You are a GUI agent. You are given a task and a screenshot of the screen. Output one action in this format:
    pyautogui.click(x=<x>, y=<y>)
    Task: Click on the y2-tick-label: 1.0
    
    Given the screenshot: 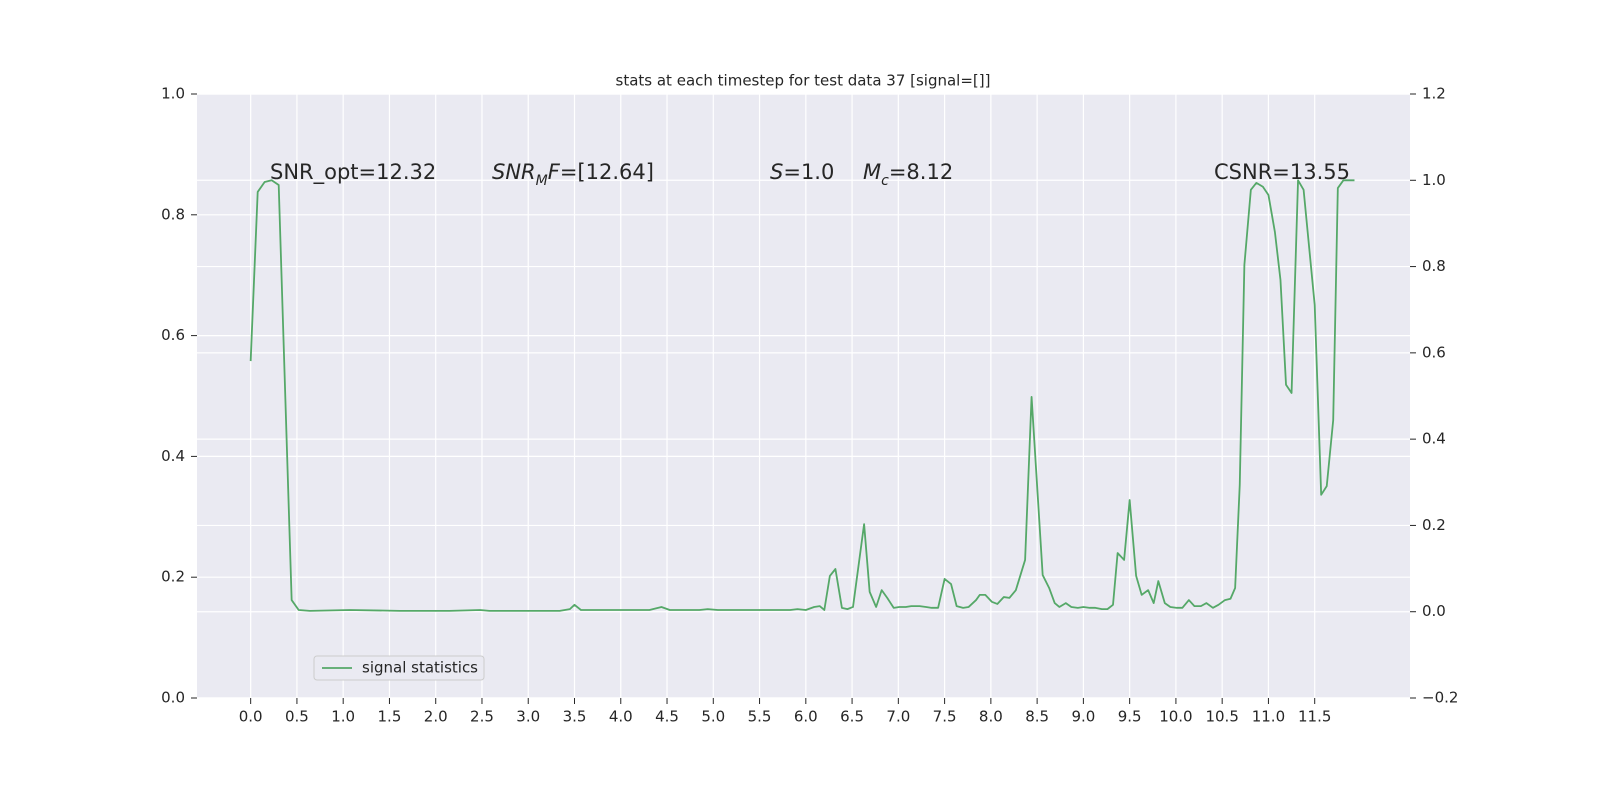 What is the action you would take?
    pyautogui.click(x=1434, y=180)
    